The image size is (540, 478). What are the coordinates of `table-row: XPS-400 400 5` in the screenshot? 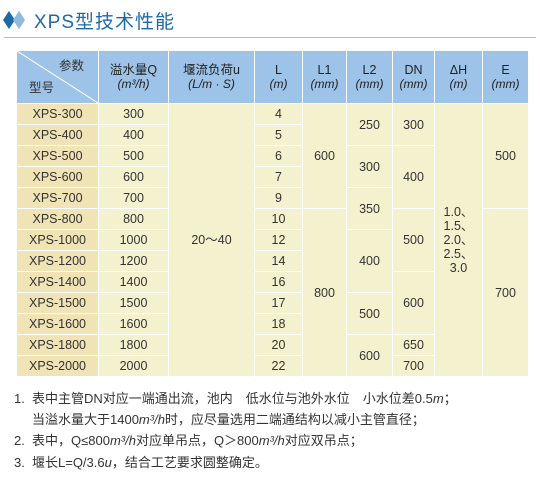 It's located at (272, 135).